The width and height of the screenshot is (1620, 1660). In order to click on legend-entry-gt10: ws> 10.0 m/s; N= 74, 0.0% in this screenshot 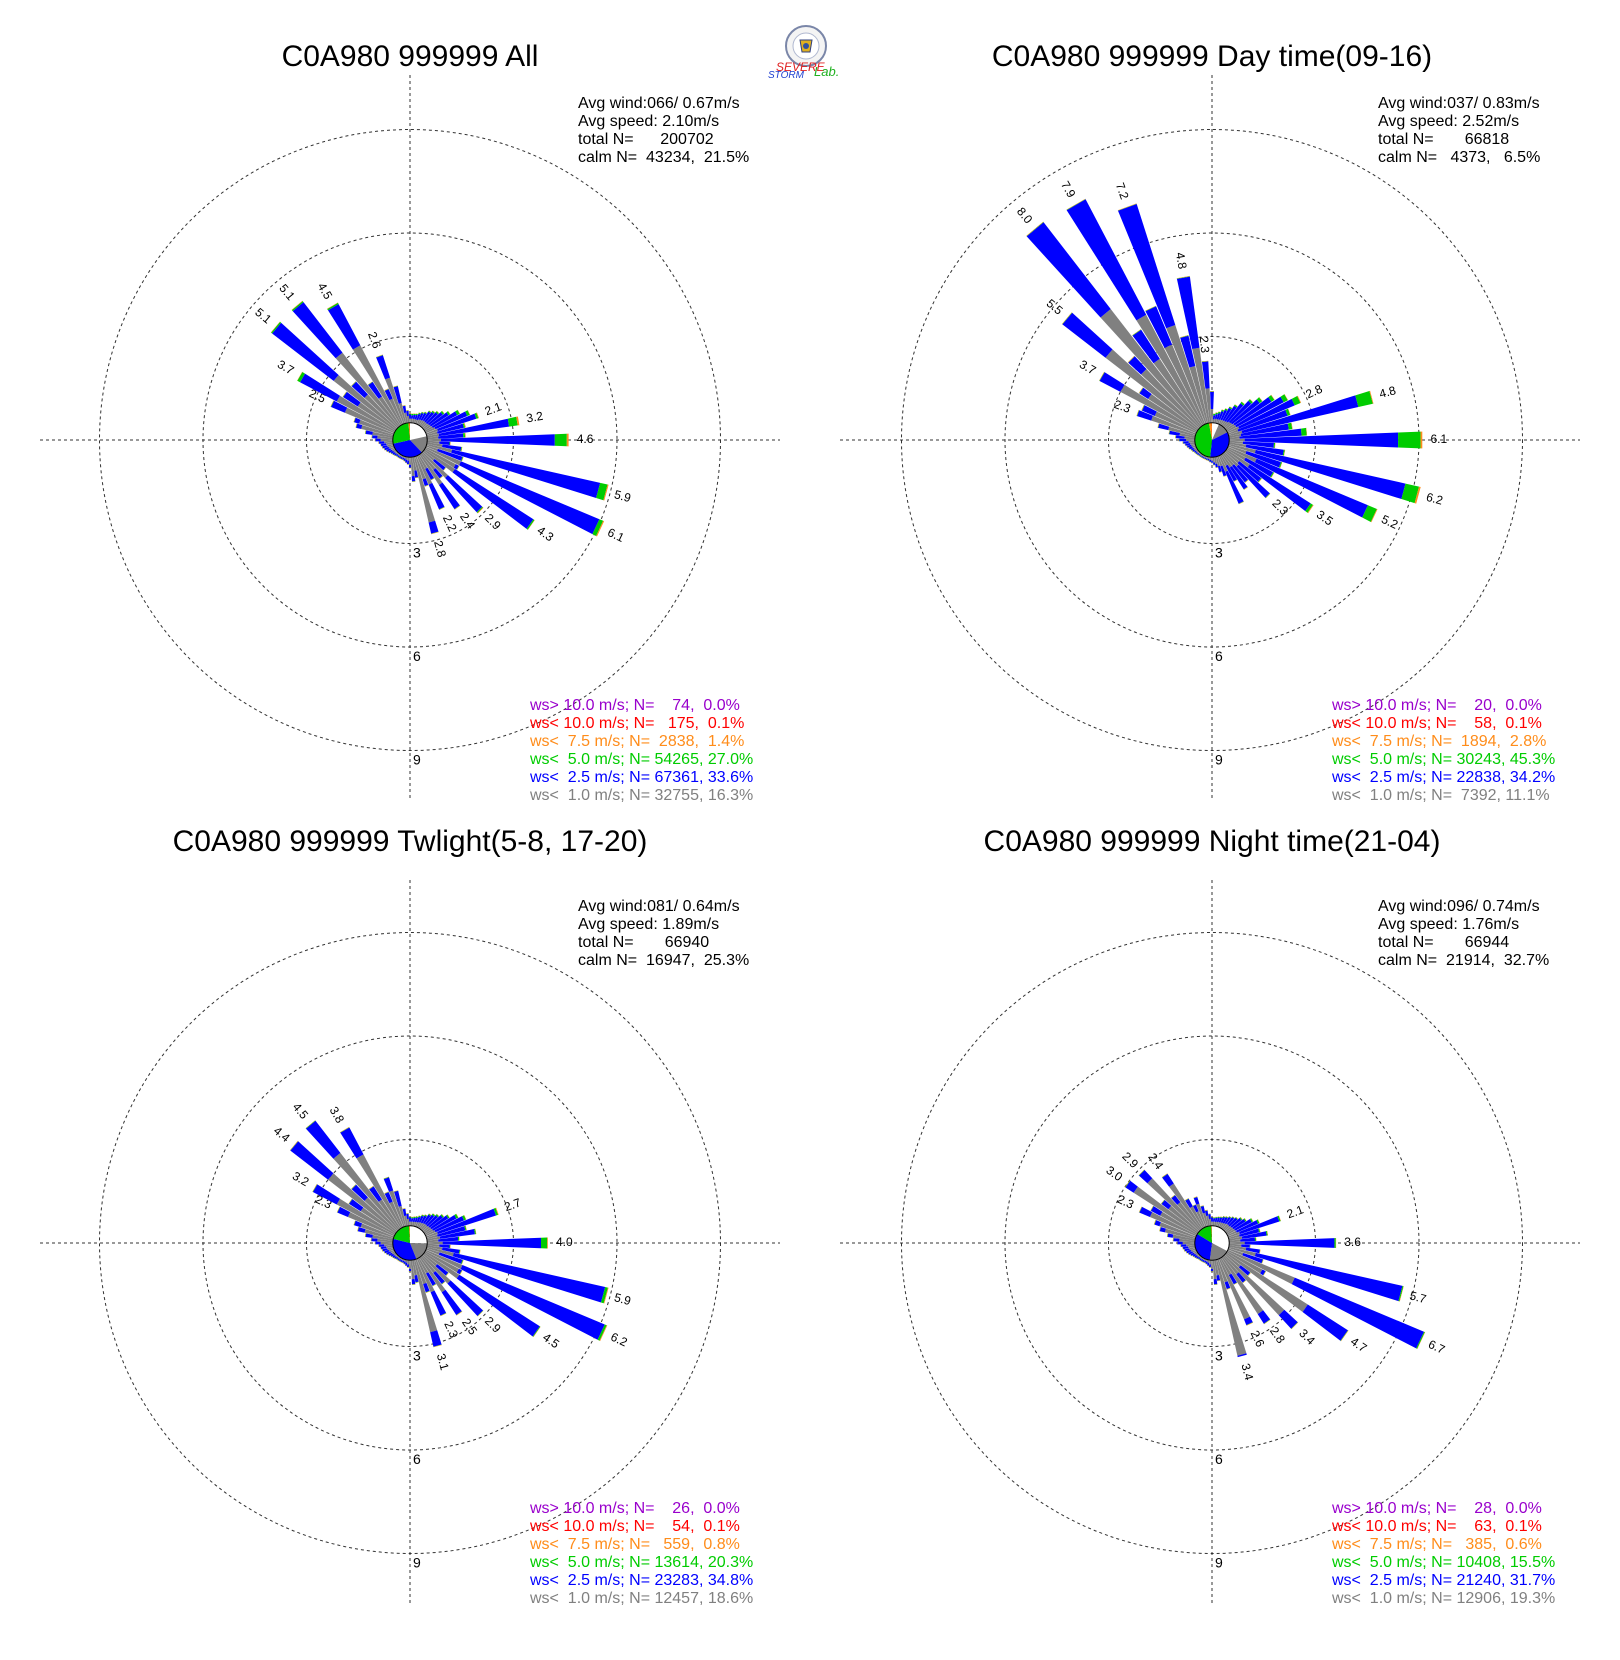, I will do `click(635, 705)`.